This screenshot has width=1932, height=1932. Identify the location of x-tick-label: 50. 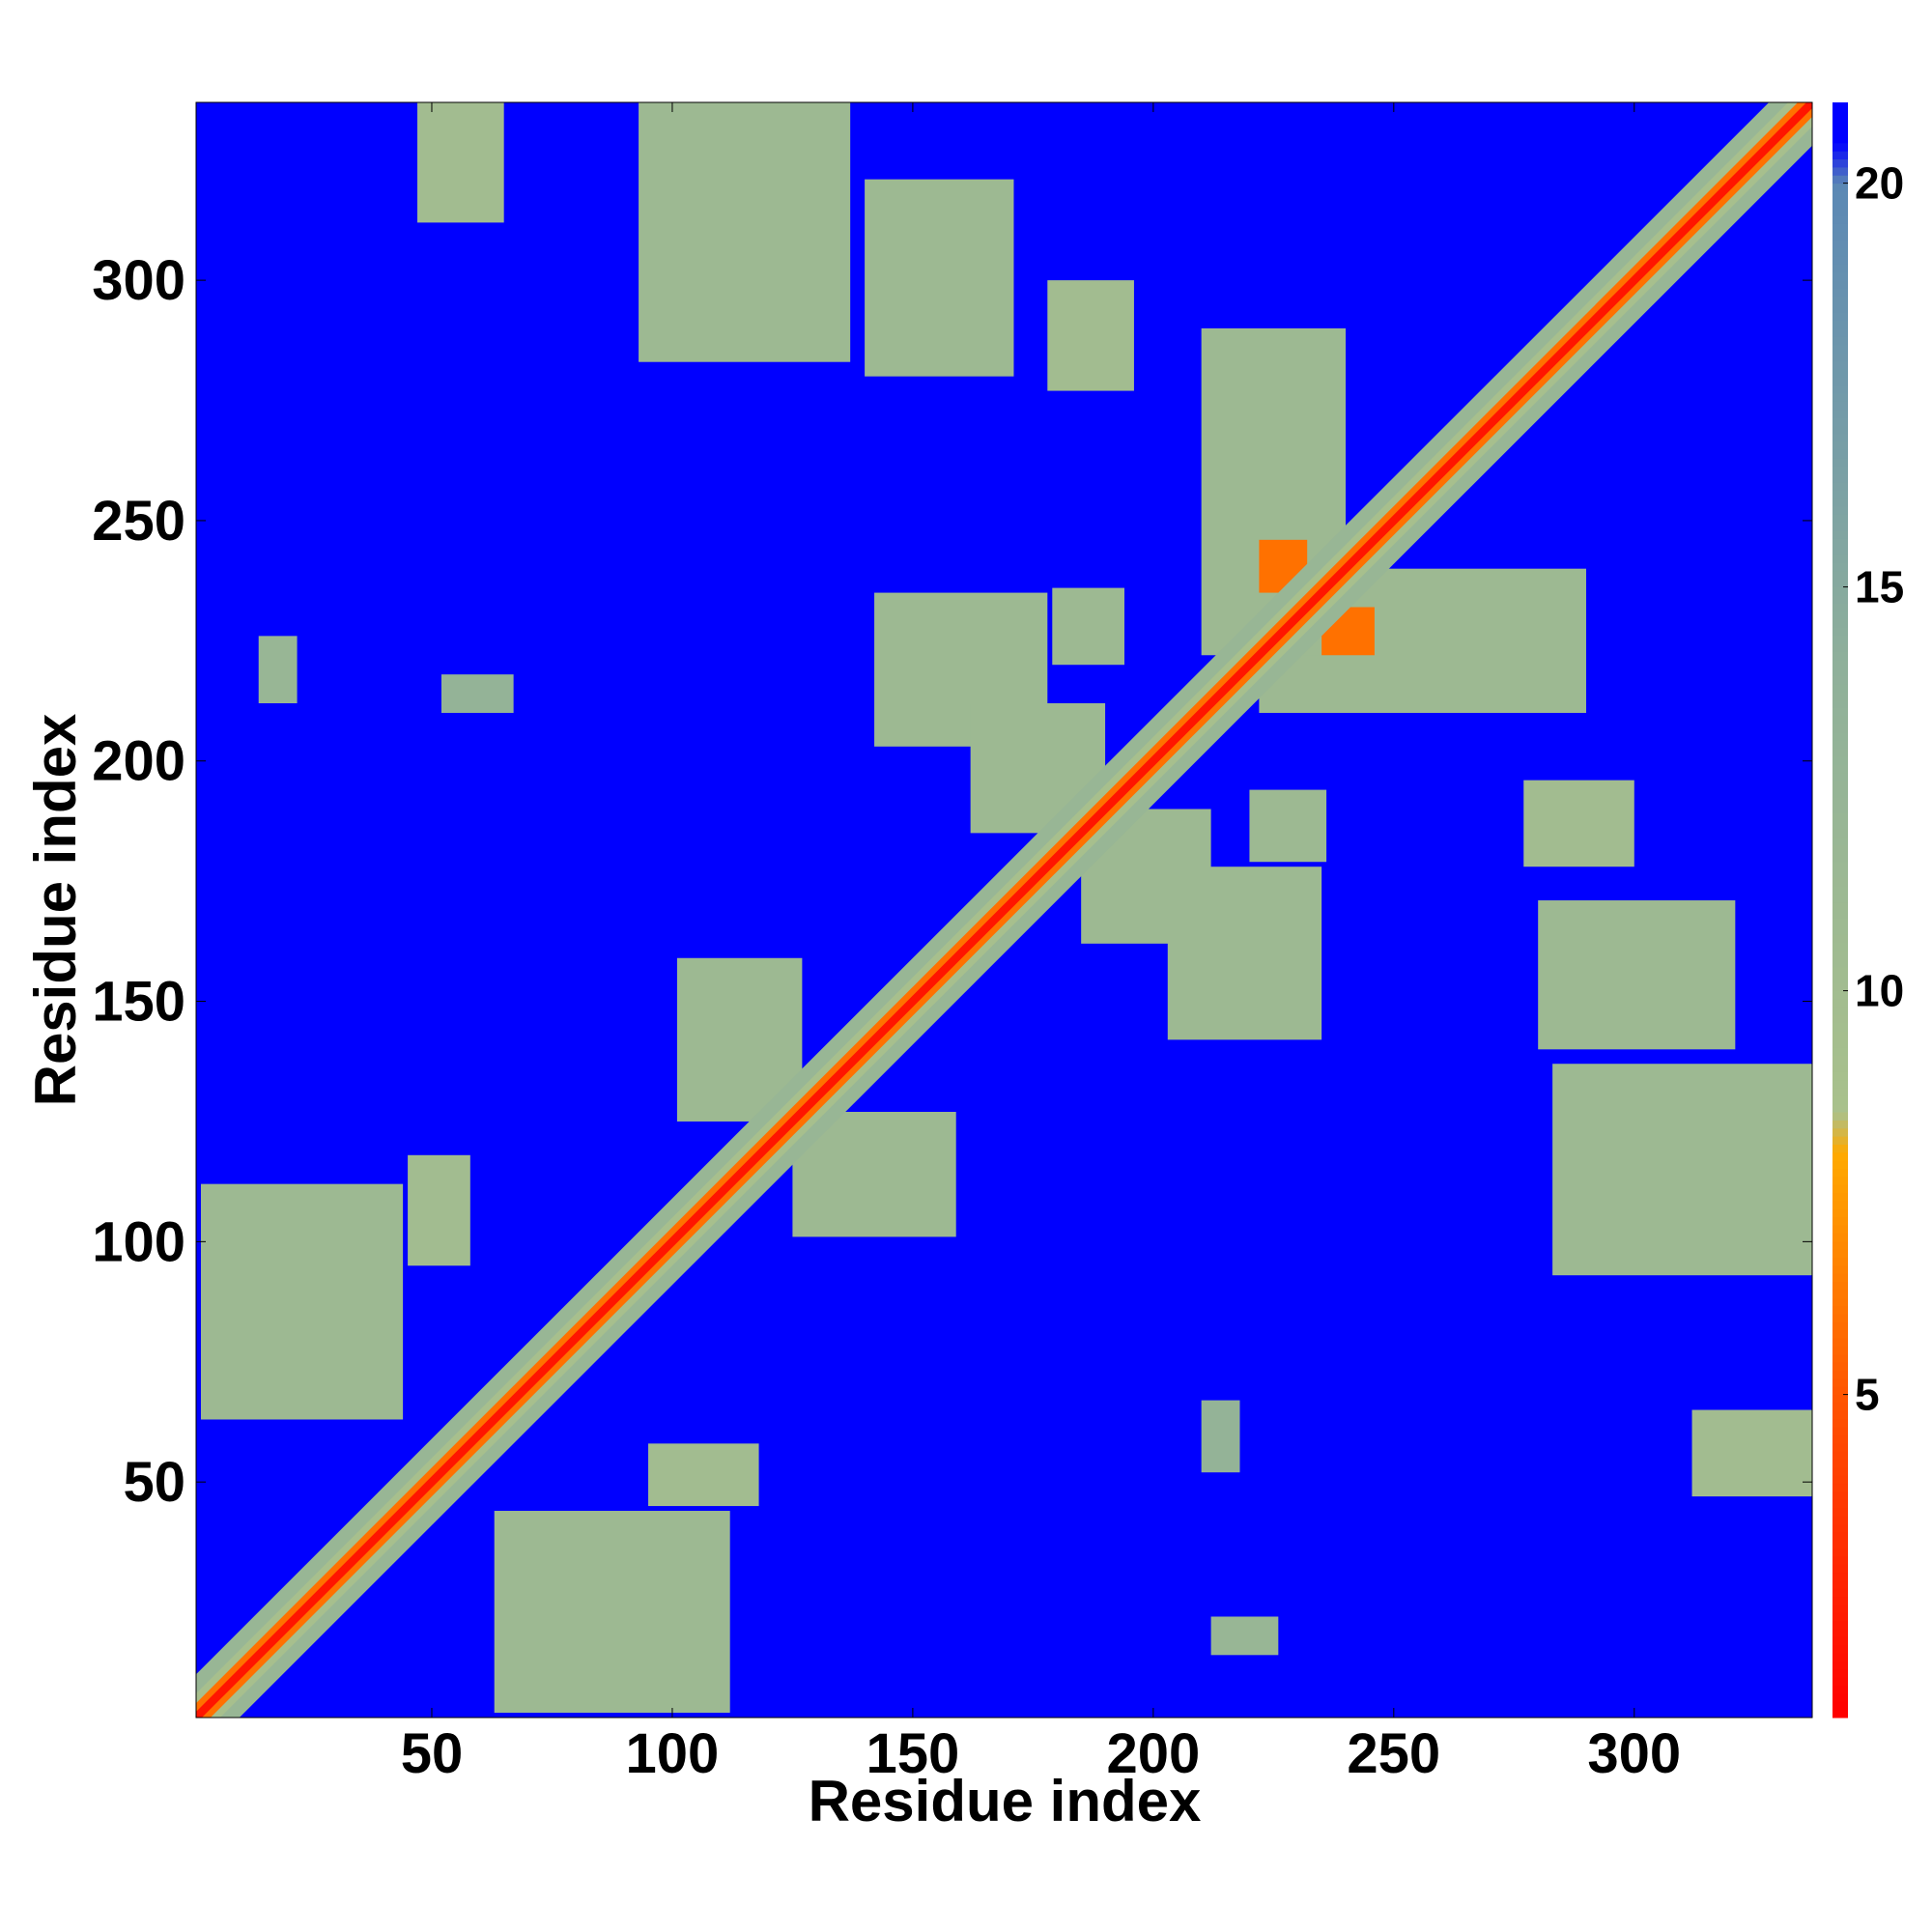
(432, 1753).